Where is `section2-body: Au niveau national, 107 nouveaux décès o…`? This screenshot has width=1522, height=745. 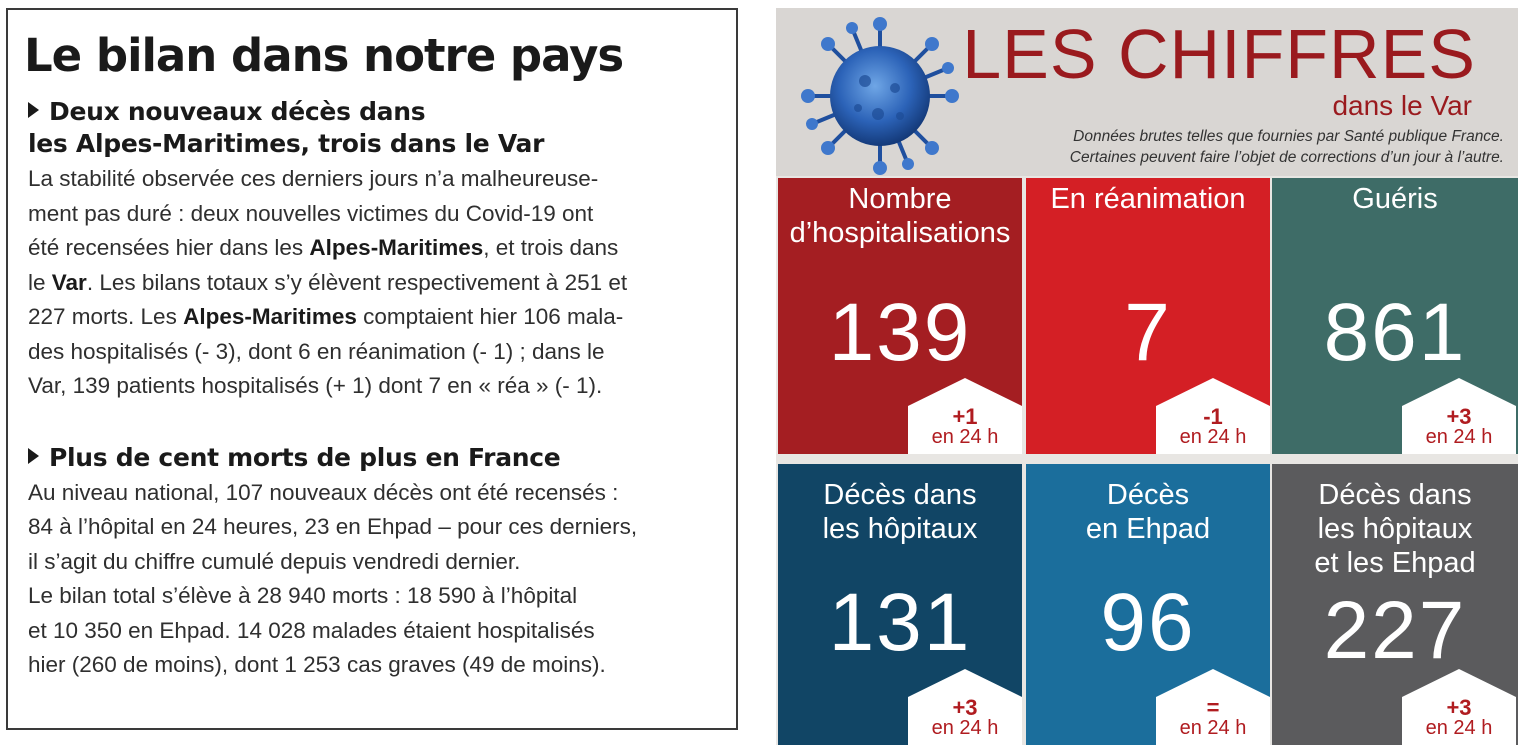 section2-body: Au niveau national, 107 nouveaux décès o… is located at coordinates (333, 578).